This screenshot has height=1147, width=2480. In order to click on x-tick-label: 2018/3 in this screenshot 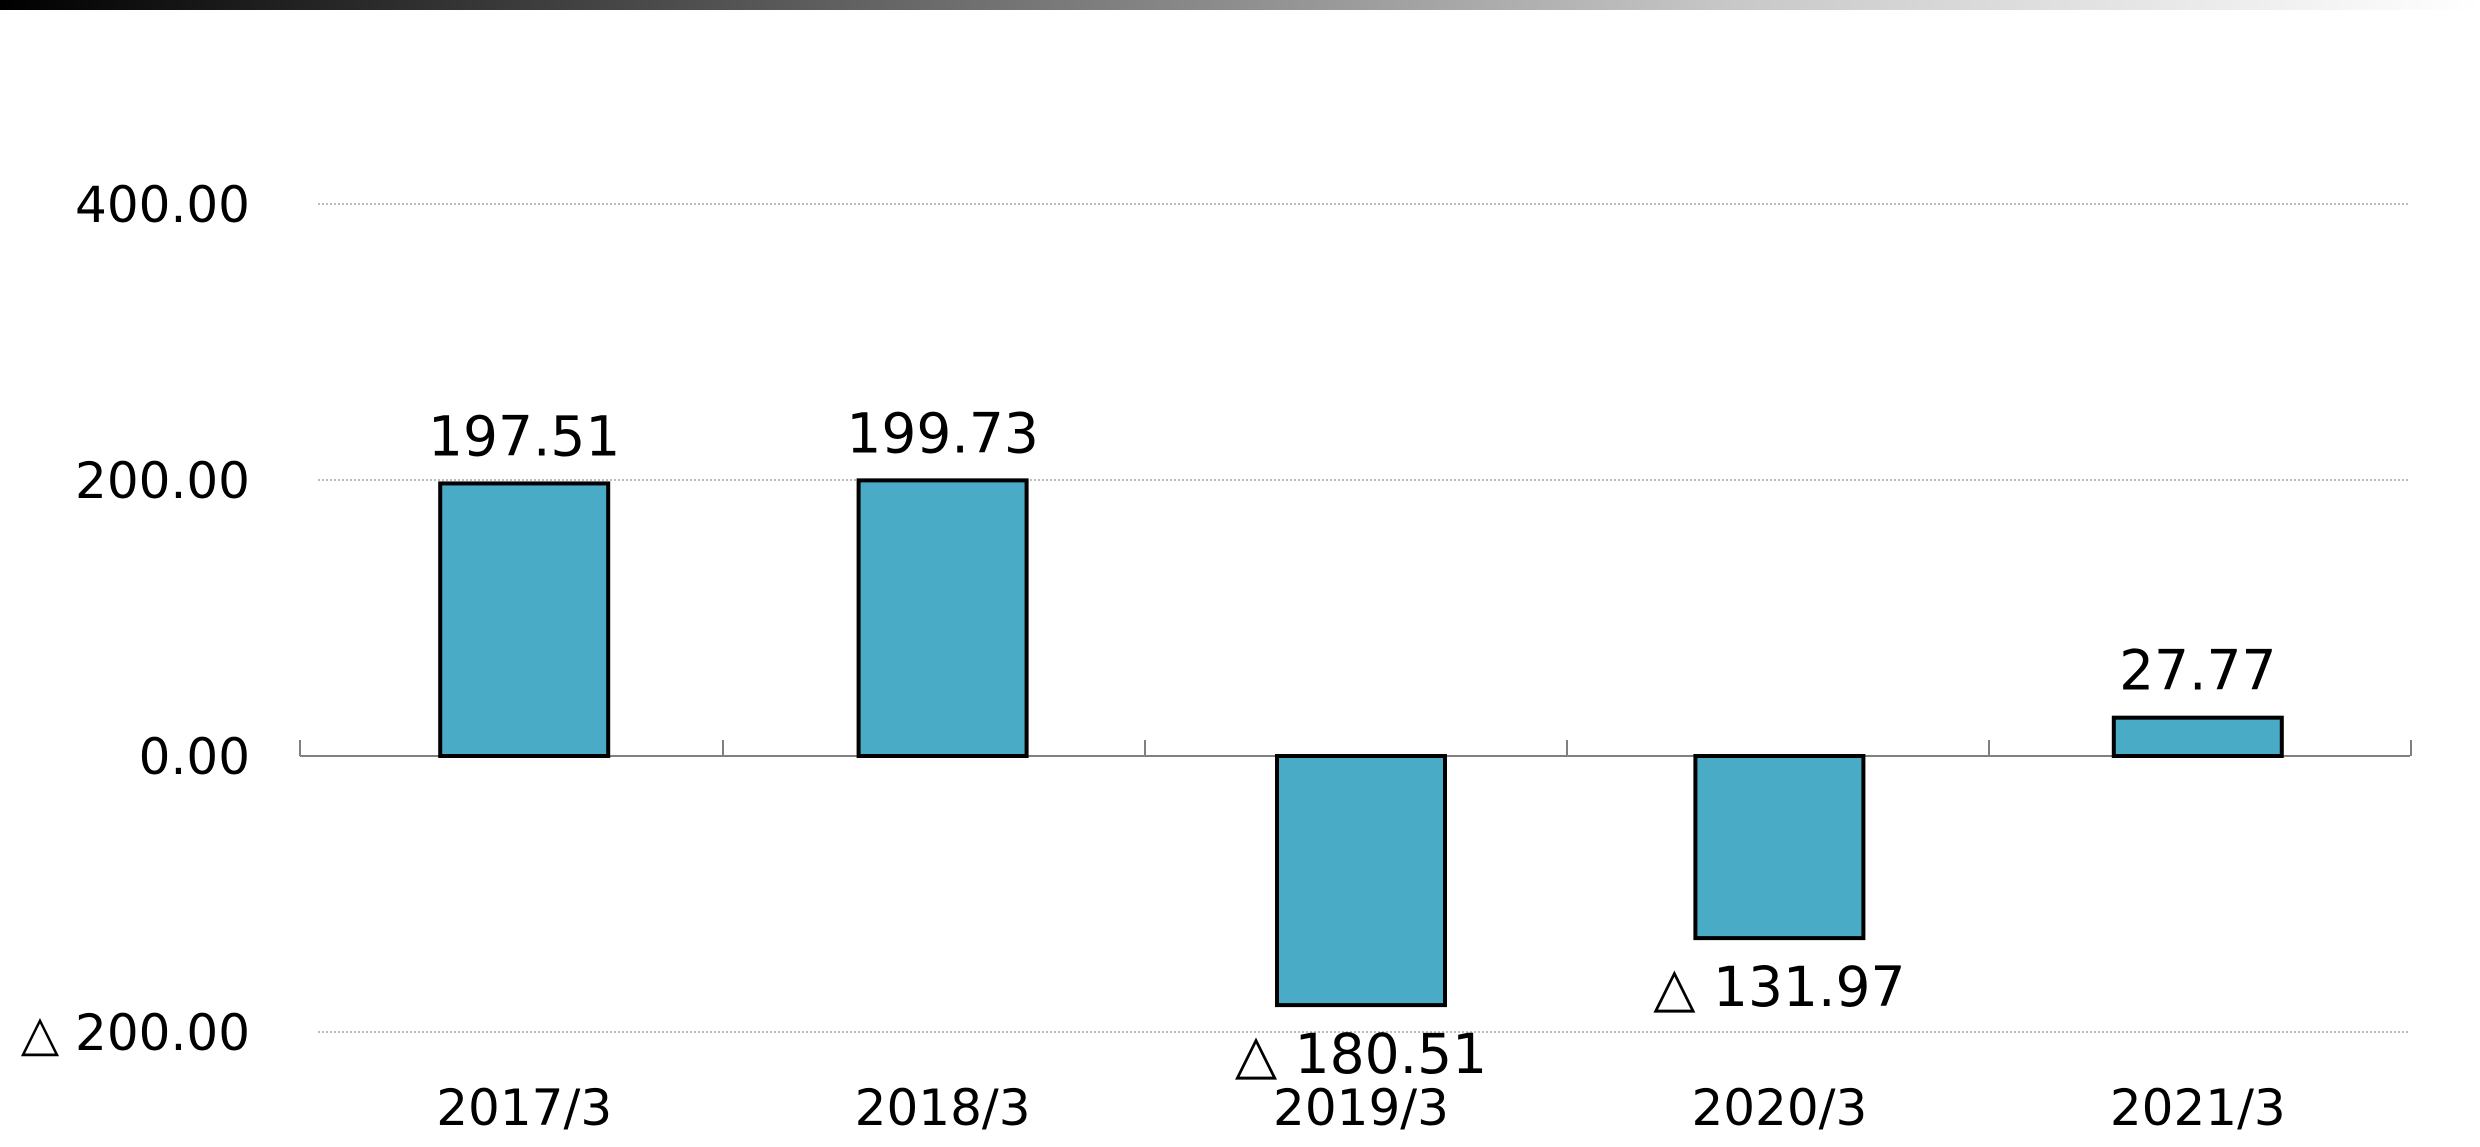, I will do `click(943, 1108)`.